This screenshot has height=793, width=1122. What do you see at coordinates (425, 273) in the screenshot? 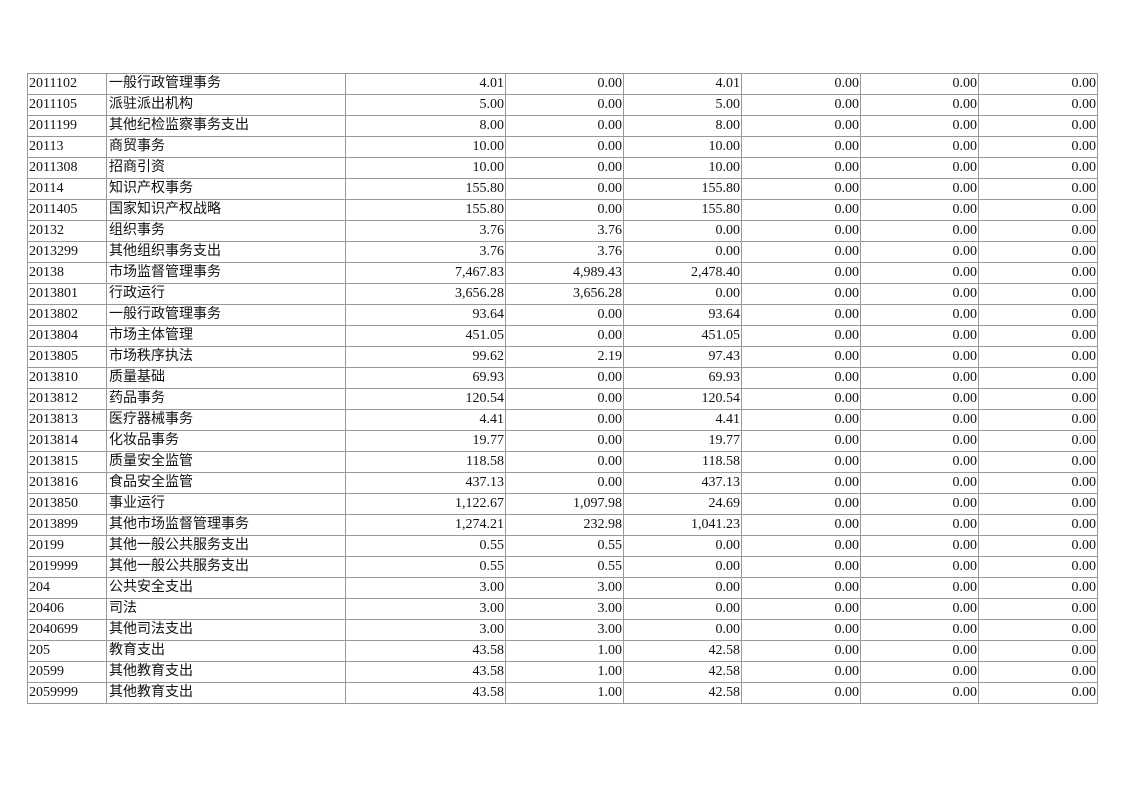
I see `total-cell: 7,467.83` at bounding box center [425, 273].